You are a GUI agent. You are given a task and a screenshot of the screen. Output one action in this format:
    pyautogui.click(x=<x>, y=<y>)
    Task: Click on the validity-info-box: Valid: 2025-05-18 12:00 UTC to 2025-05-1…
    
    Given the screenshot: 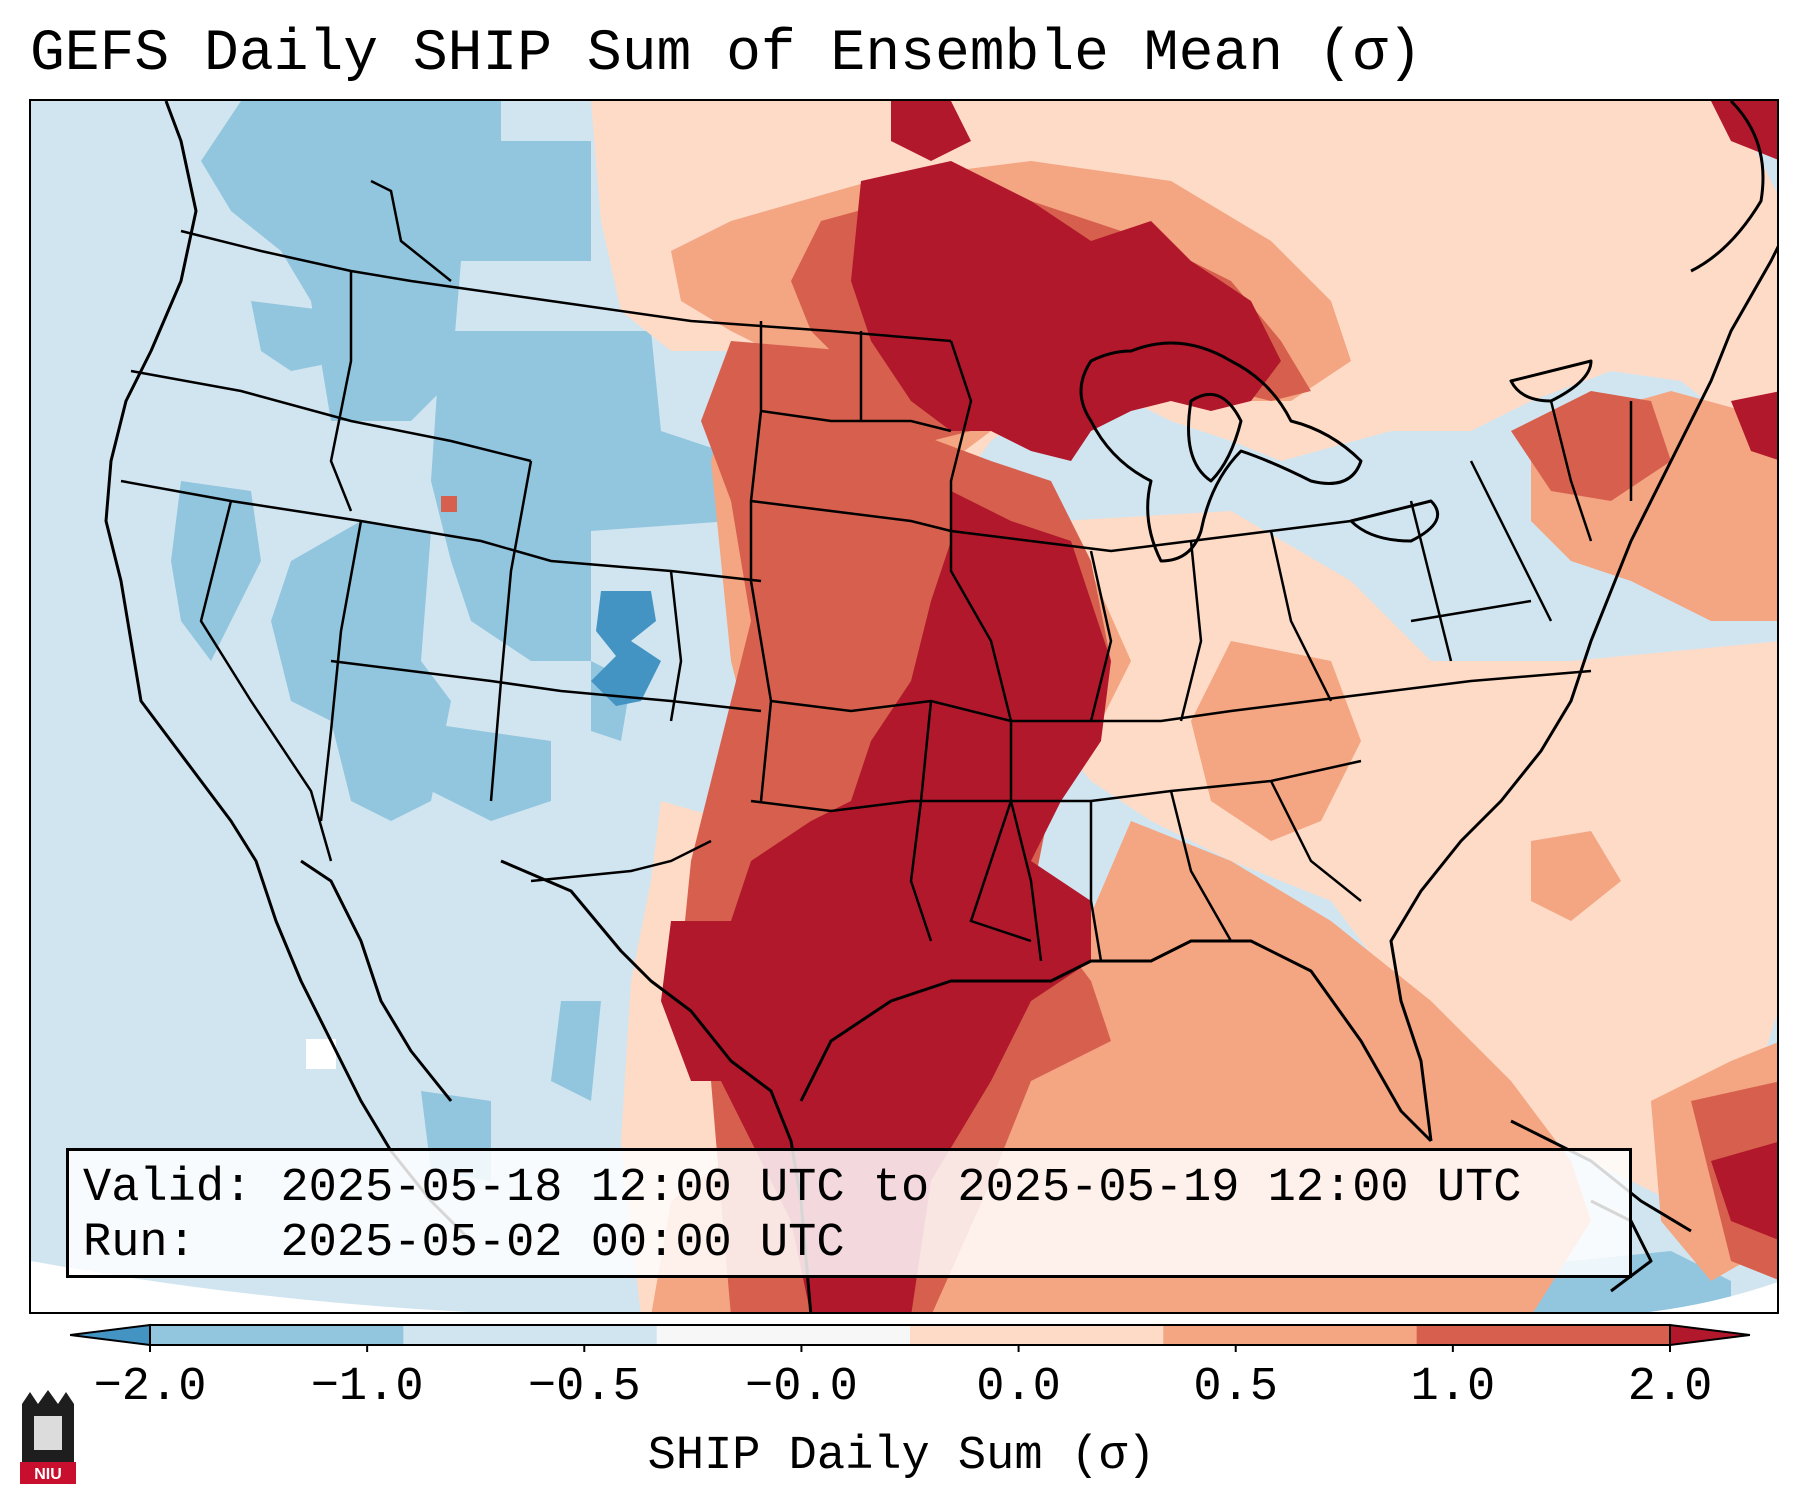 What is the action you would take?
    pyautogui.click(x=849, y=1213)
    